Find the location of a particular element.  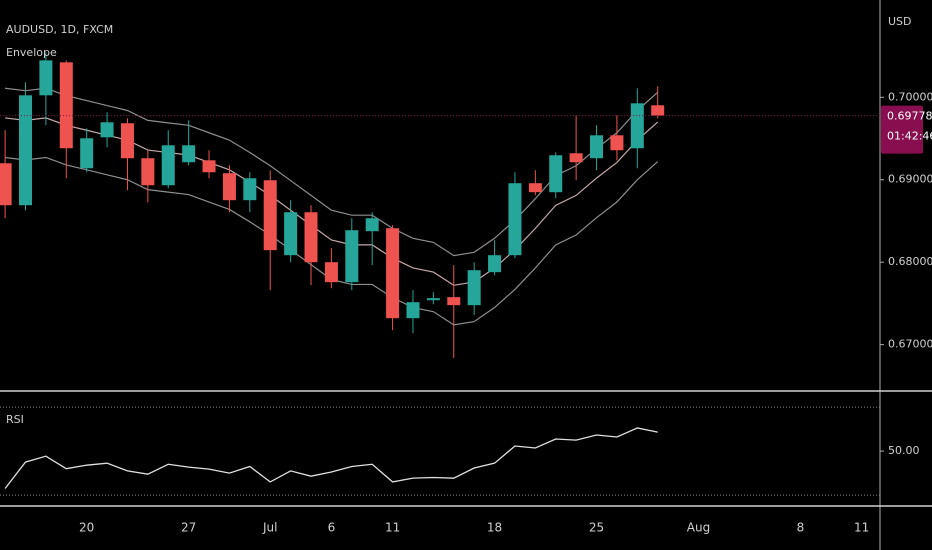

last-price-box is located at coordinates (902, 129).